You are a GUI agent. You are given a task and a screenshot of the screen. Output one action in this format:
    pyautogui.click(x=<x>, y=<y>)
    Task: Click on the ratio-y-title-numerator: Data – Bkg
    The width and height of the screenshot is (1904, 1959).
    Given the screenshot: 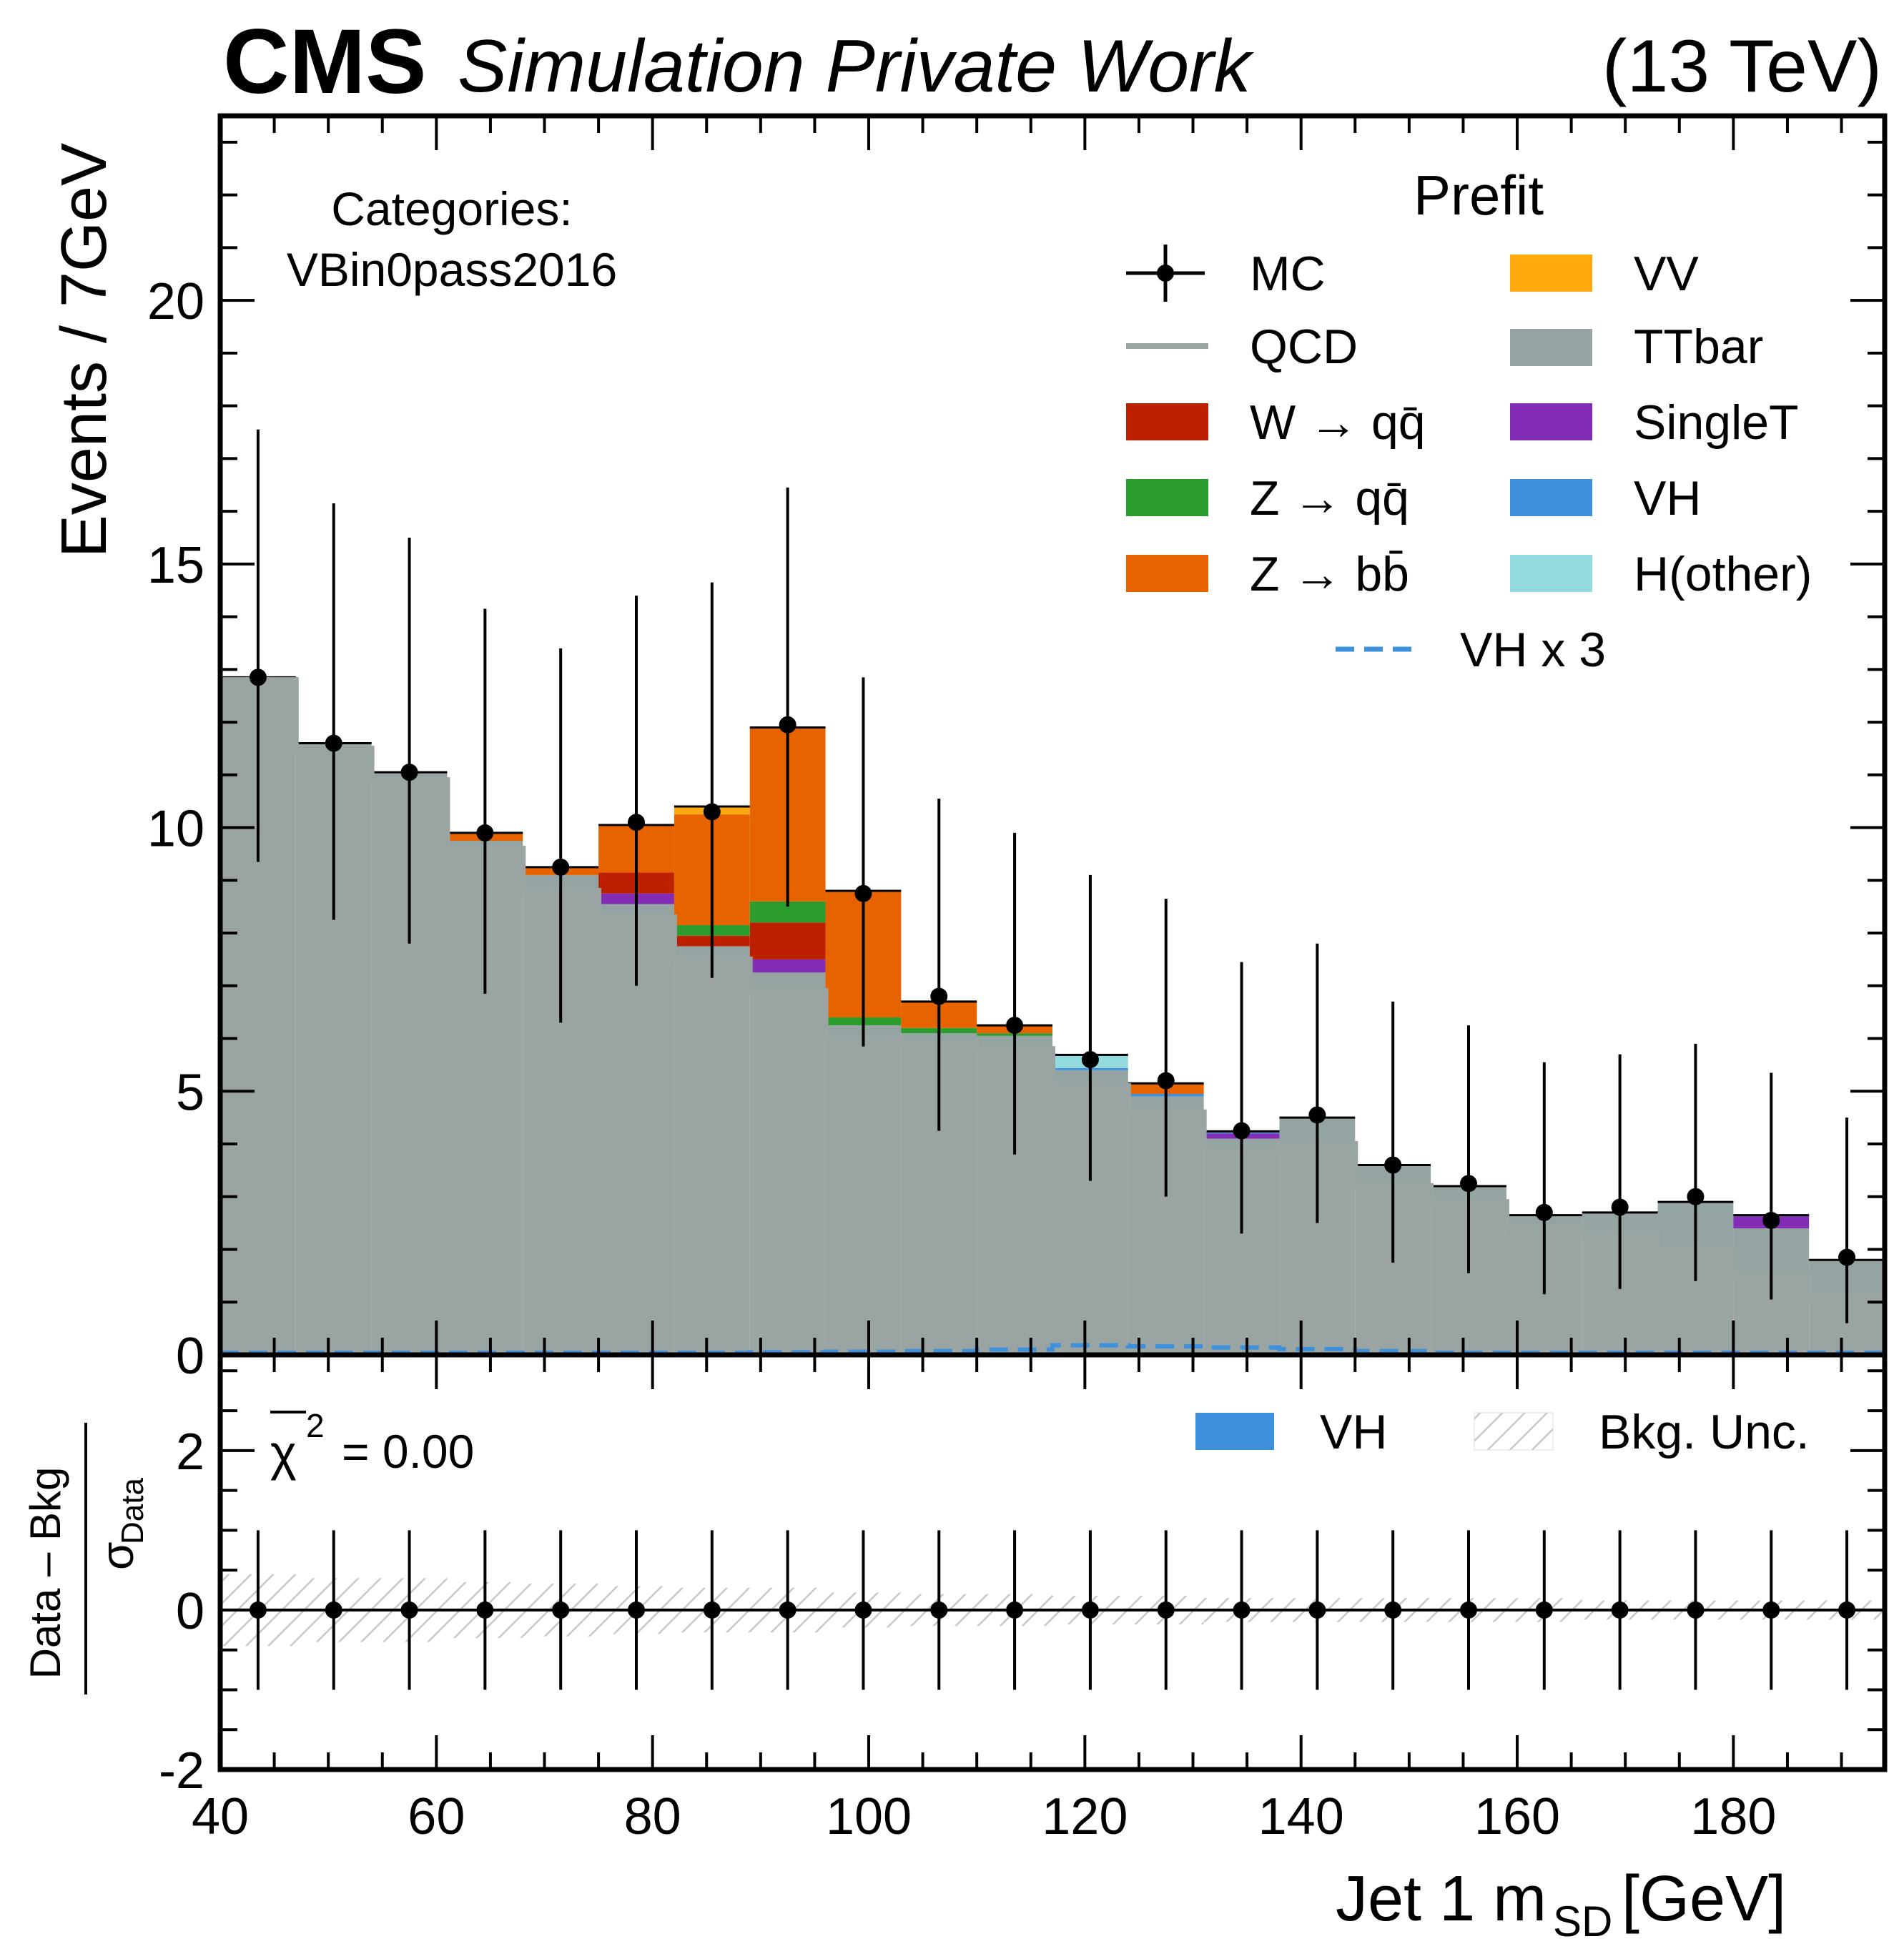 What is the action you would take?
    pyautogui.click(x=45, y=1573)
    